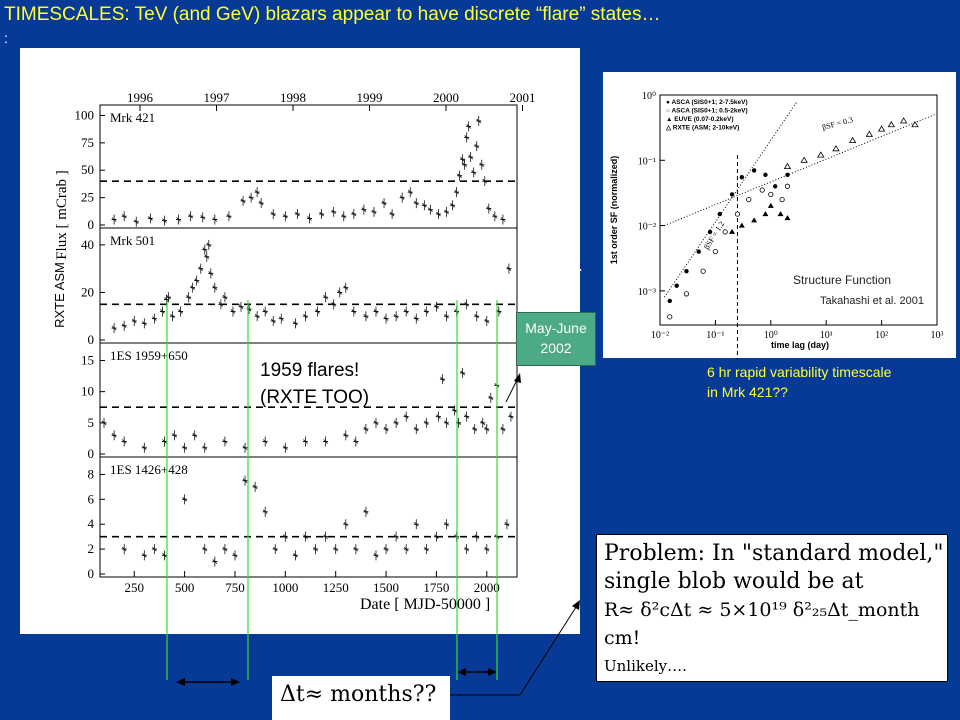 Image resolution: width=960 pixels, height=720 pixels. Describe the element at coordinates (487, 587) in the screenshot. I see `x-tick-label: 2000` at that location.